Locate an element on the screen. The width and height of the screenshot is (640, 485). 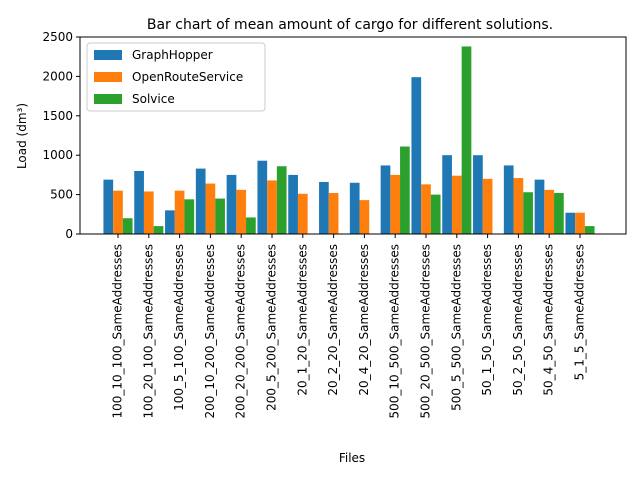
legend-label-openrouteservice: OpenRouteService is located at coordinates (187, 77).